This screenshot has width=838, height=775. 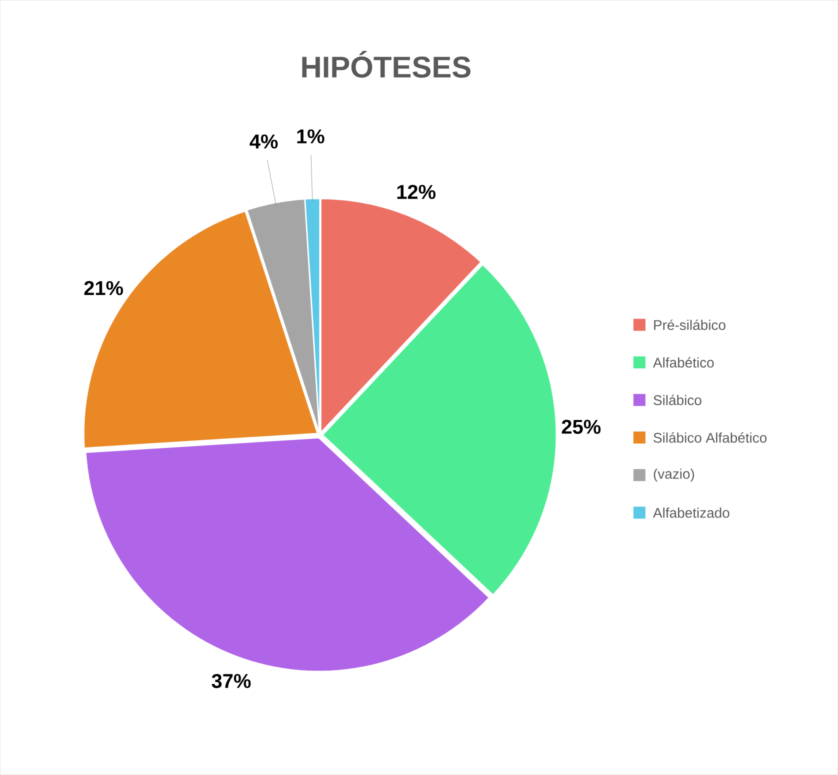 What do you see at coordinates (310, 136) in the screenshot?
I see `data-label: 1%` at bounding box center [310, 136].